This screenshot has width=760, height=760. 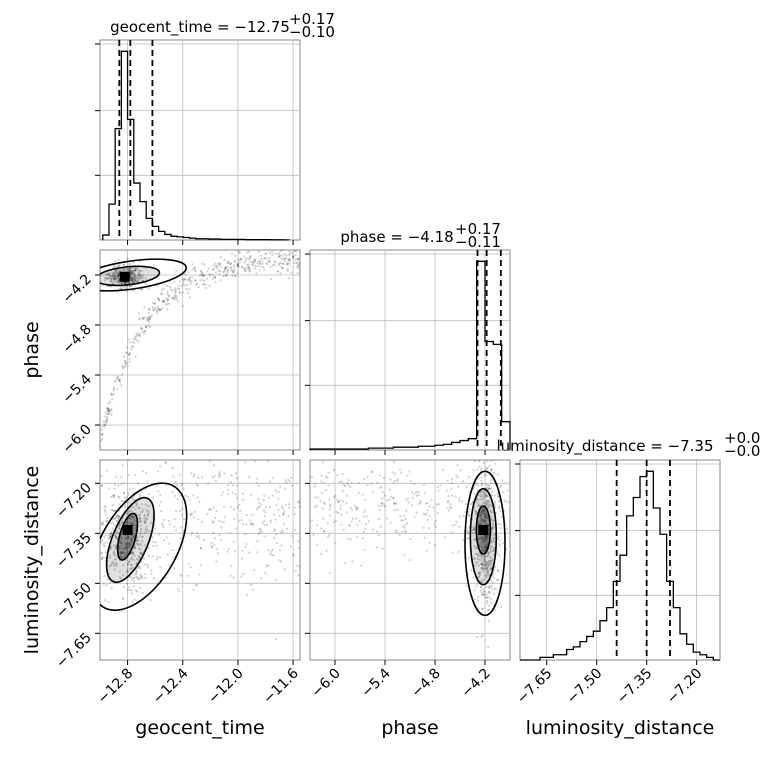 I want to click on hist-bar, so click(x=696, y=656).